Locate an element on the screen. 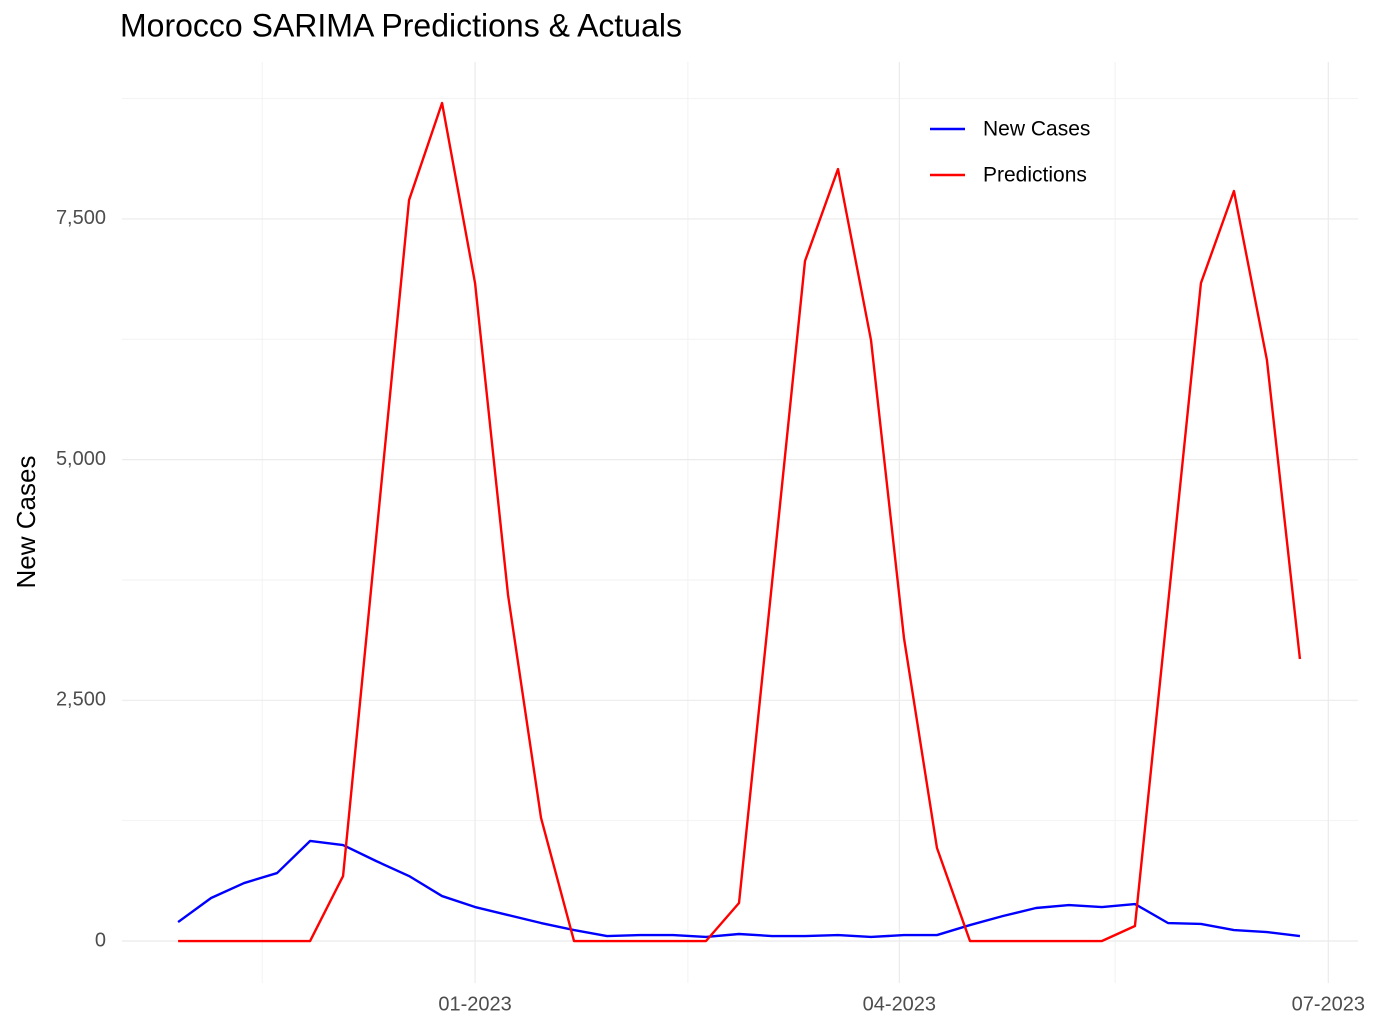 This screenshot has width=1374, height=1032. line-series is located at coordinates (739, 889).